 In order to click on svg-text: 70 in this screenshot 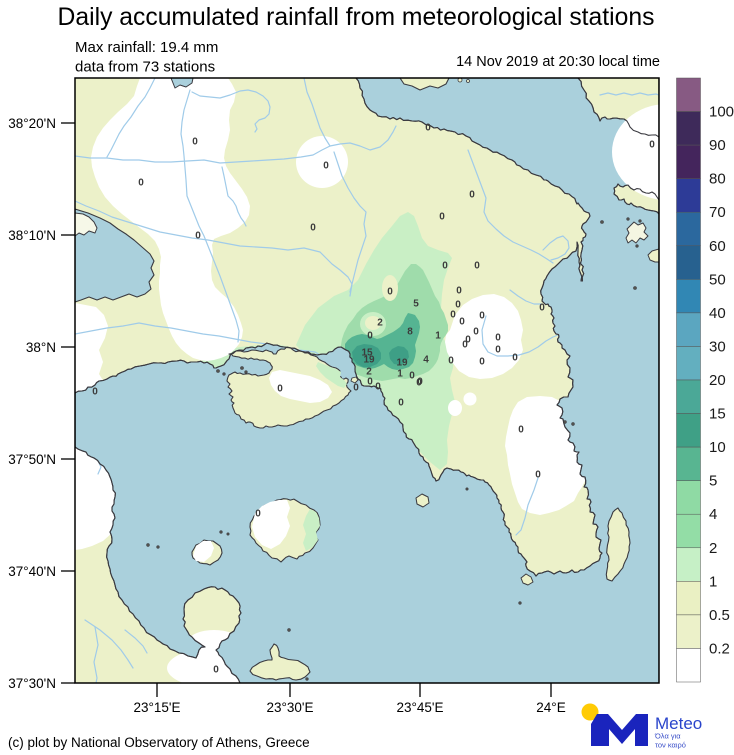, I will do `click(717, 212)`.